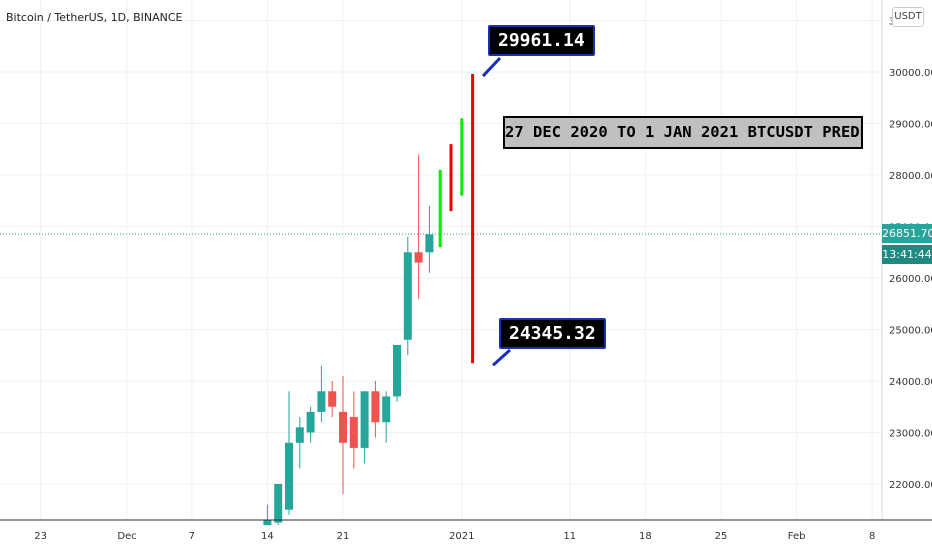 This screenshot has height=550, width=932. What do you see at coordinates (569, 536) in the screenshot?
I see `time-tick-label: 11` at bounding box center [569, 536].